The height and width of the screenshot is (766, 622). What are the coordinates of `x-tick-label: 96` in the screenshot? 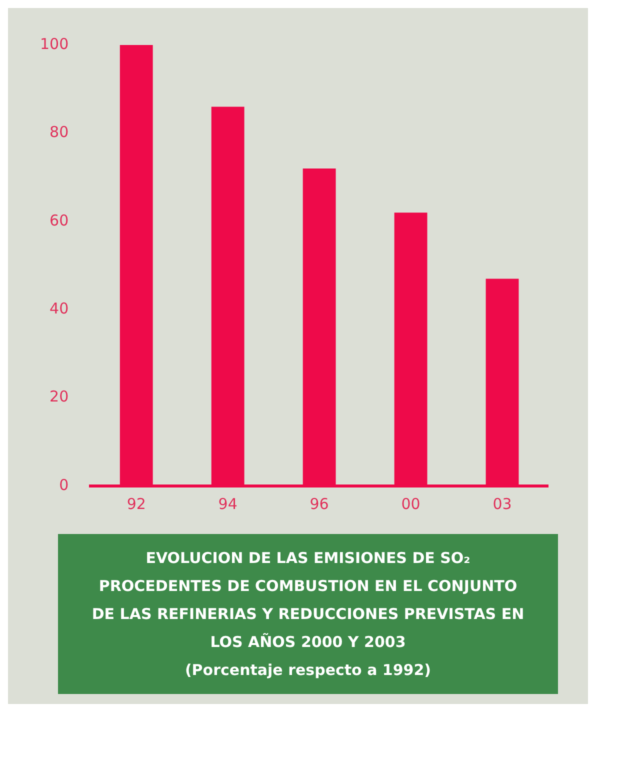 It's located at (319, 503).